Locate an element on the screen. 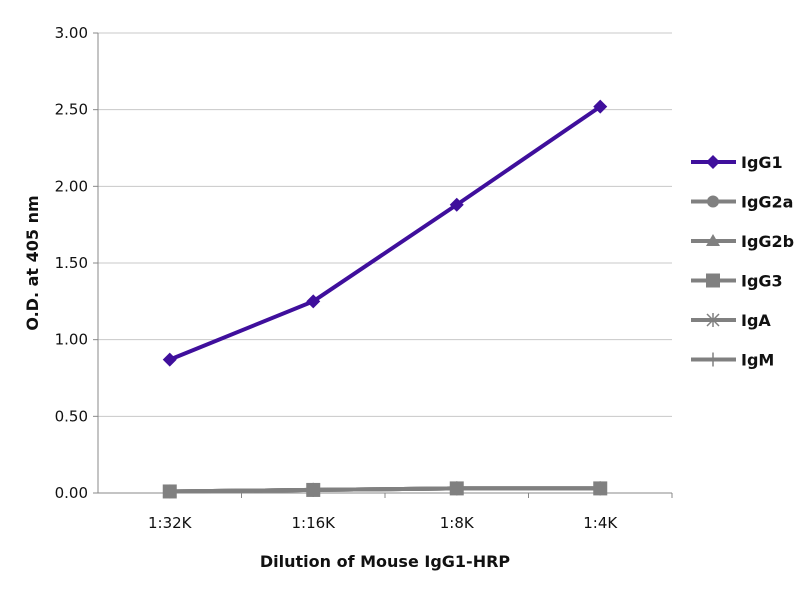  y-axis-title: O.D. at 405 nm is located at coordinates (32, 262).